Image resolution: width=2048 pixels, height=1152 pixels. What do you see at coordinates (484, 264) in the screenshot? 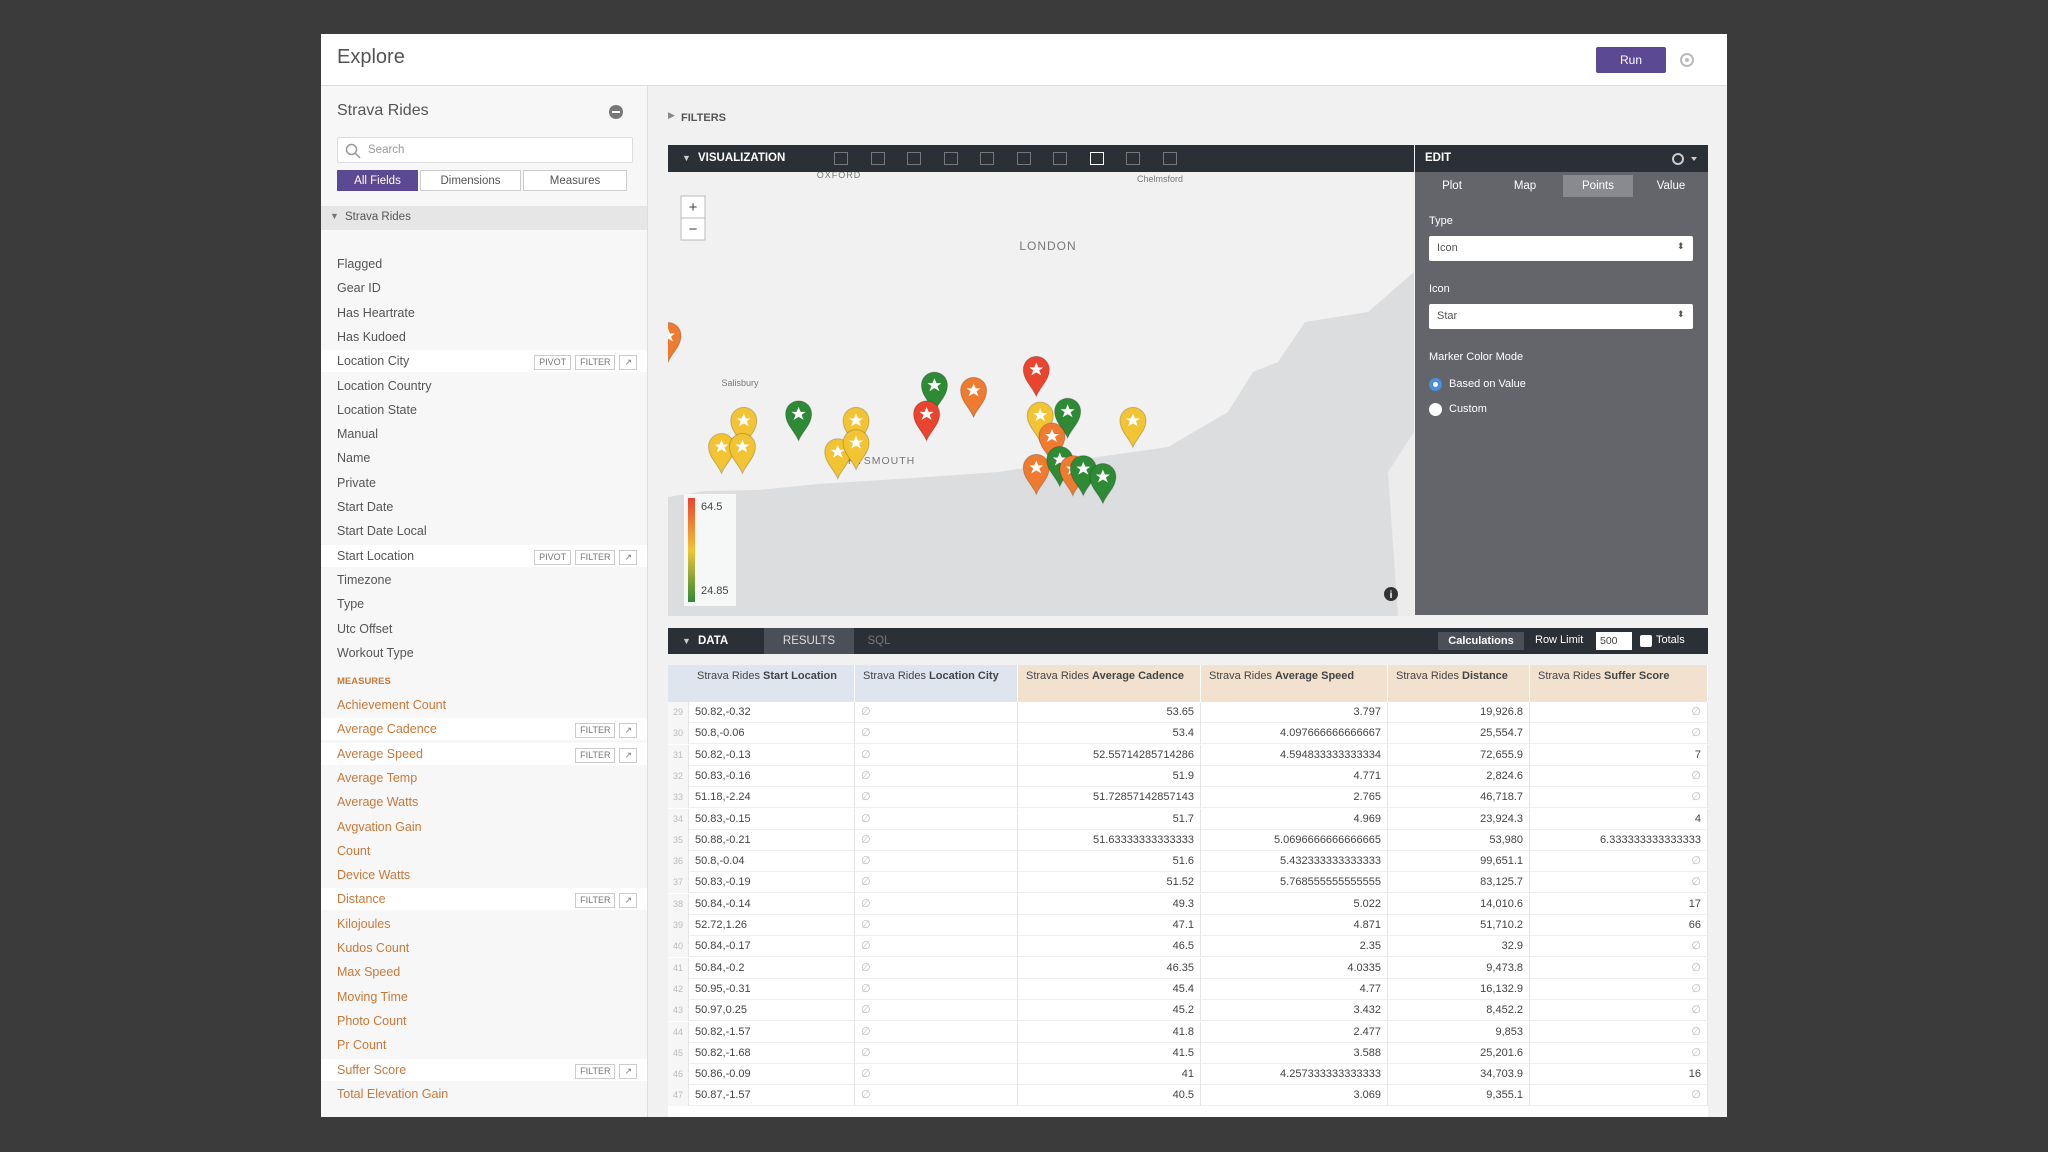
I see `field-item: Flagged` at bounding box center [484, 264].